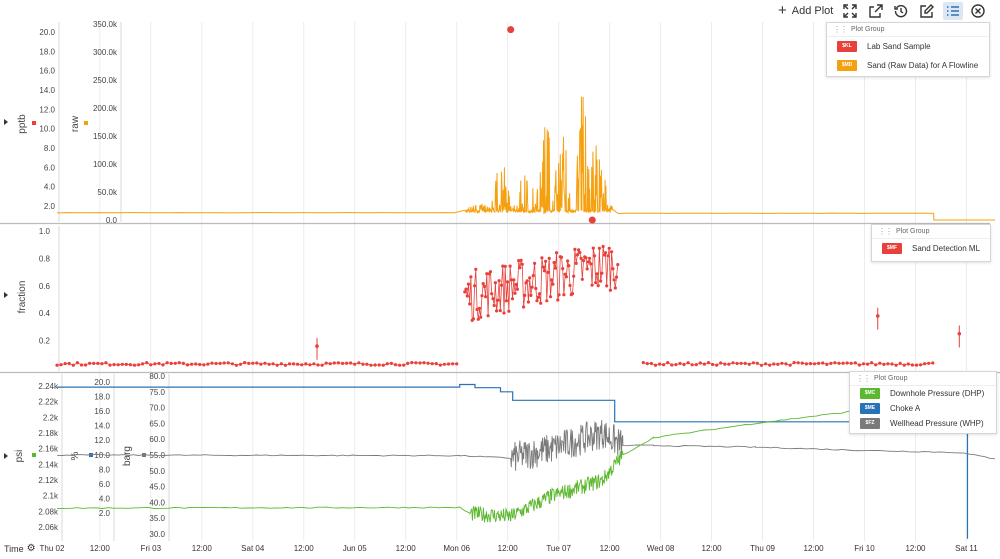 Image resolution: width=1000 pixels, height=559 pixels. What do you see at coordinates (592, 220) in the screenshot?
I see `data-point-lab-sand` at bounding box center [592, 220].